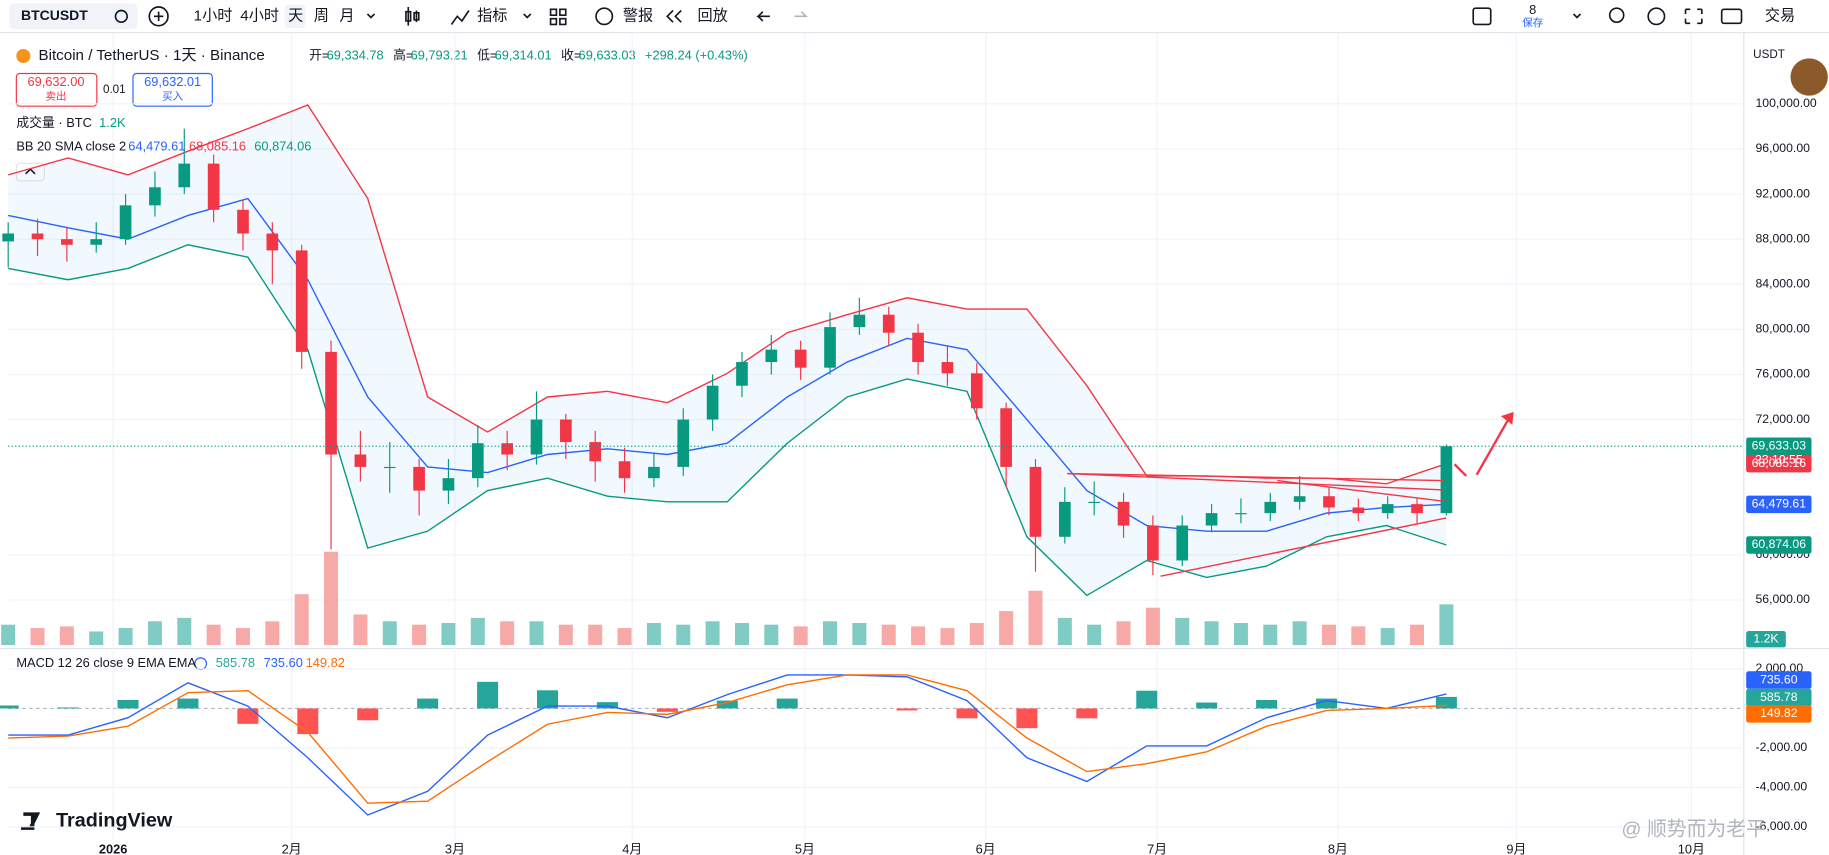 This screenshot has width=1829, height=855. What do you see at coordinates (460, 17) in the screenshot?
I see `indicators-icon` at bounding box center [460, 17].